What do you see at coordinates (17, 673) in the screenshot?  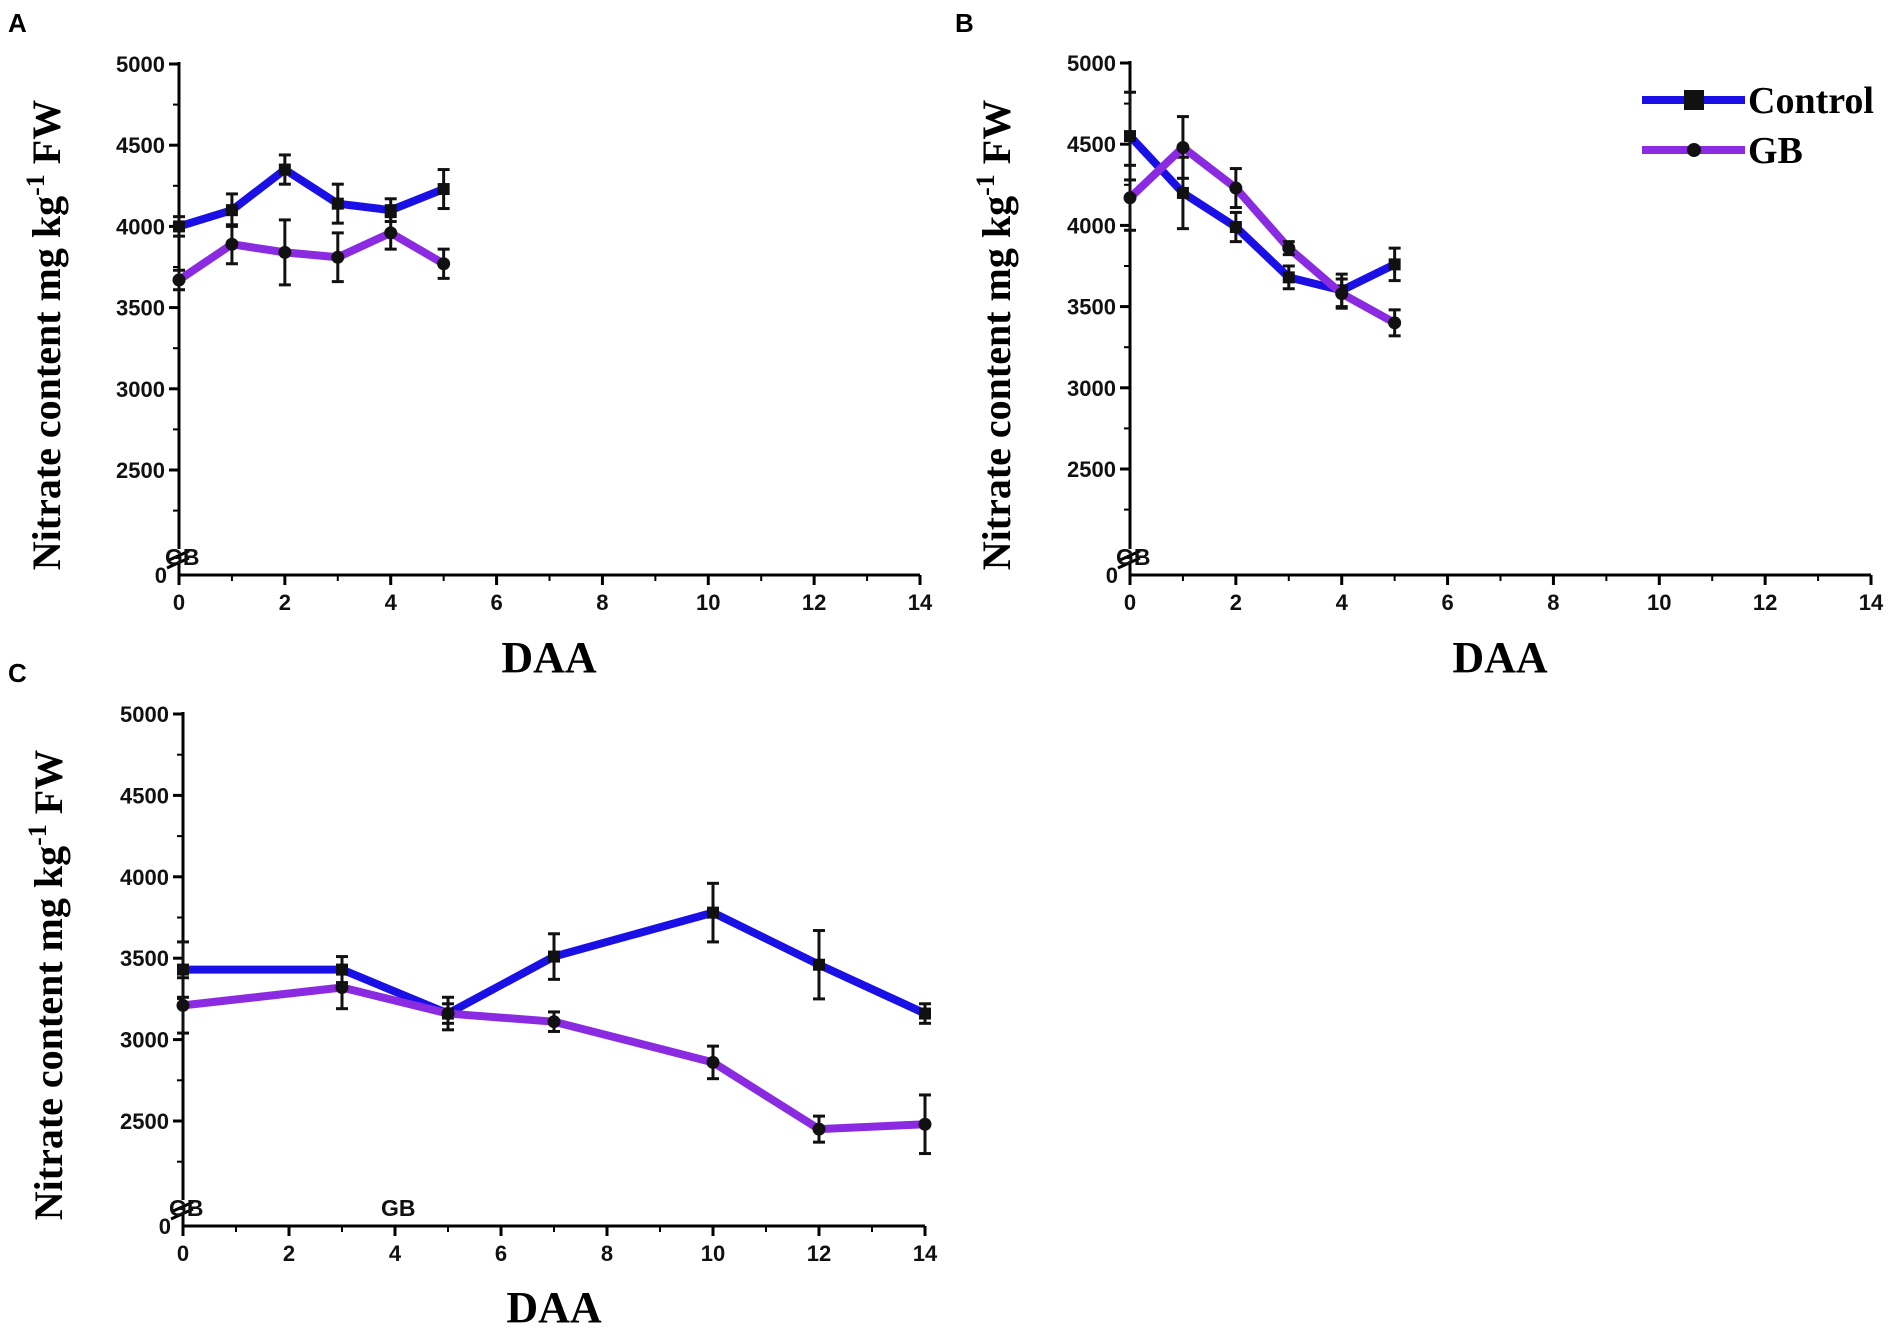 I see `panel-letter: C` at bounding box center [17, 673].